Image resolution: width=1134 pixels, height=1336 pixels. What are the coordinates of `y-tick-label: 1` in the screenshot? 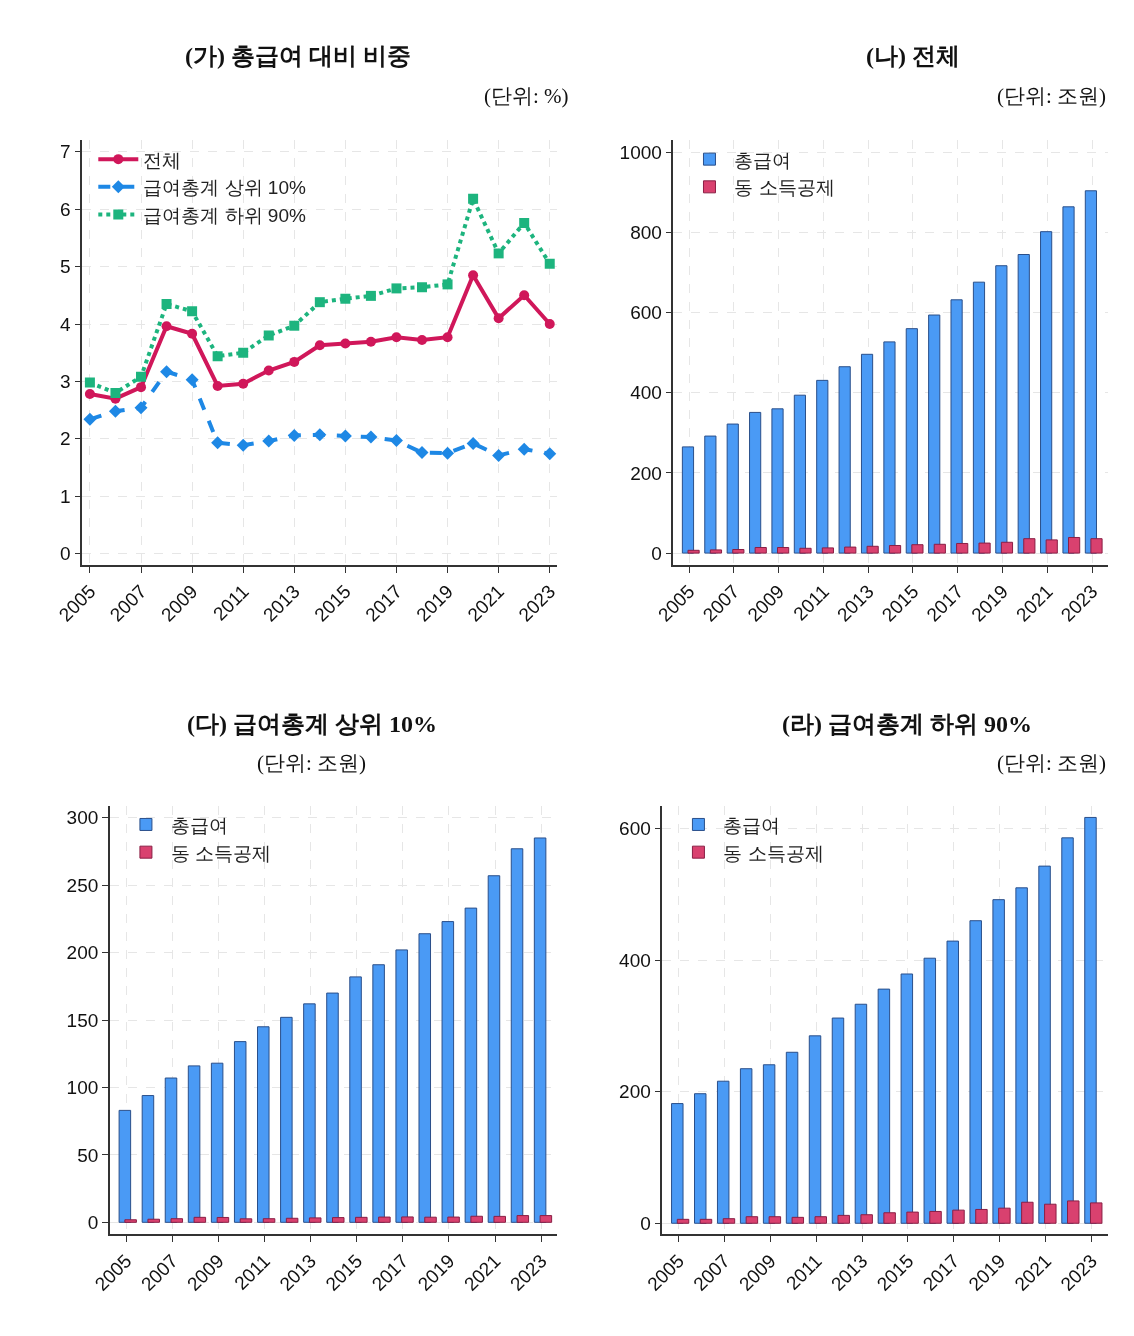 It's located at (65, 496).